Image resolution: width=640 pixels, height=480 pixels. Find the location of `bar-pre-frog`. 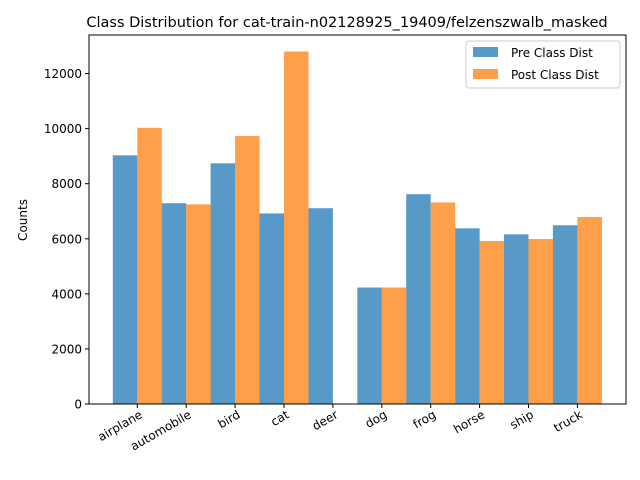

bar-pre-frog is located at coordinates (418, 299).